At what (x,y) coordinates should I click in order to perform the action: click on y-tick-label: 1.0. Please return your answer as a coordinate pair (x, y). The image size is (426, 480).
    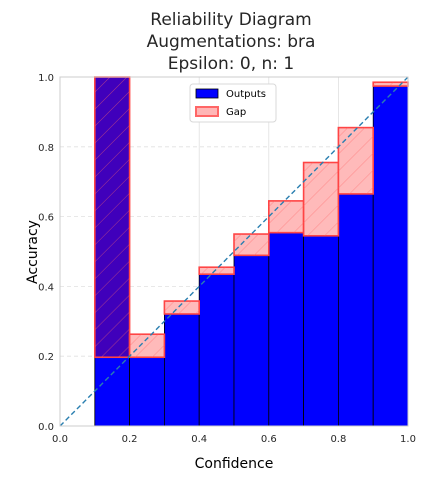
    Looking at the image, I should click on (46, 78).